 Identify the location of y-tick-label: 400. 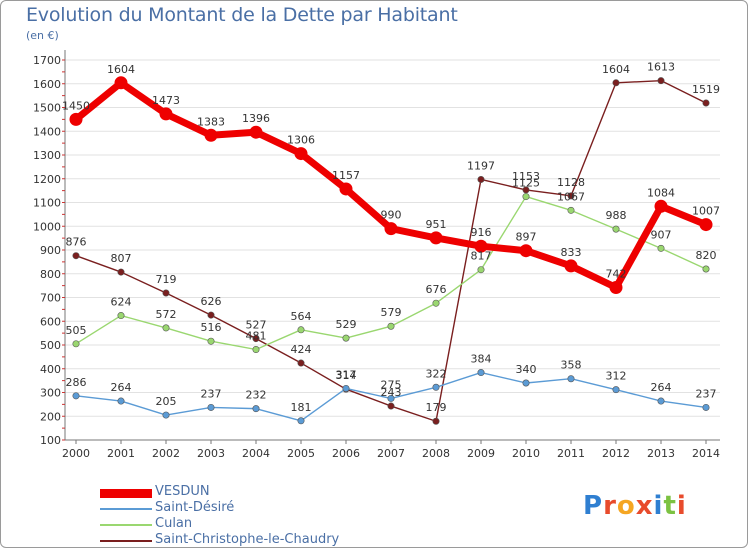
(50, 369).